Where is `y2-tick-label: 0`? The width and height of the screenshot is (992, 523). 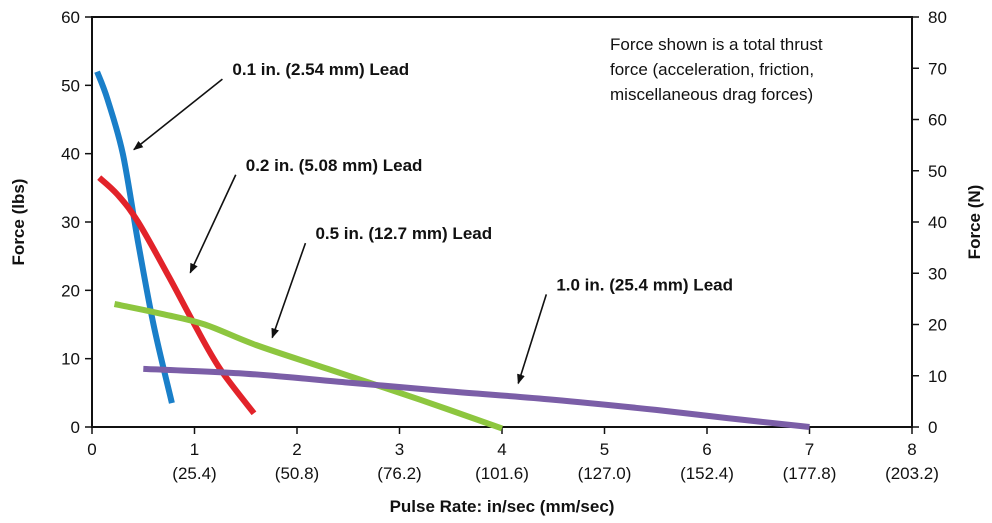 y2-tick-label: 0 is located at coordinates (932, 427).